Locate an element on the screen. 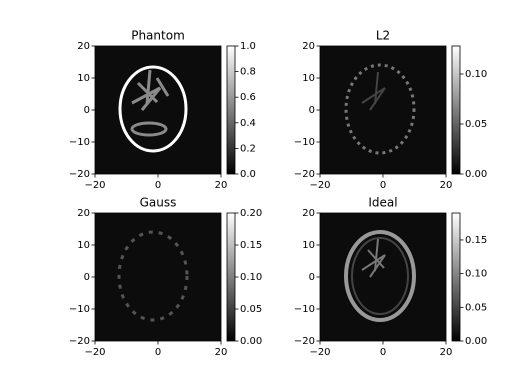  colorbar-tick-label: 0.0 is located at coordinates (248, 174).